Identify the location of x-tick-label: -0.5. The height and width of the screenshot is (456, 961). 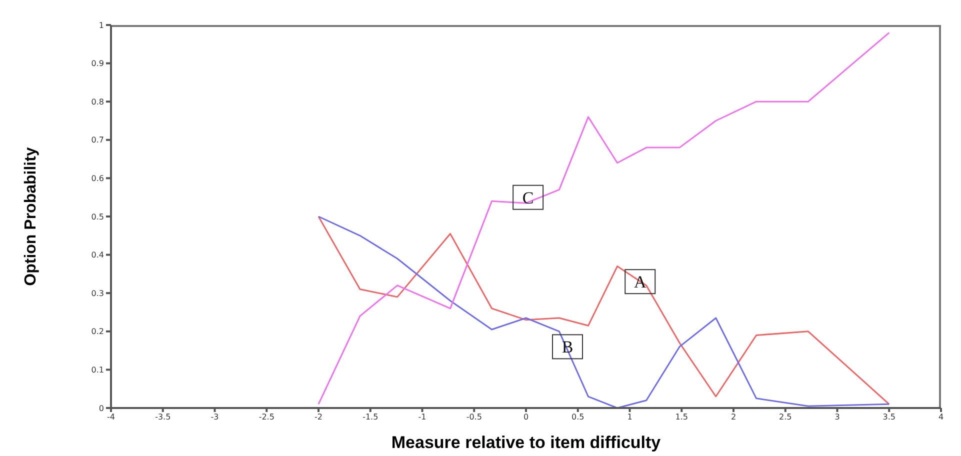
(474, 417).